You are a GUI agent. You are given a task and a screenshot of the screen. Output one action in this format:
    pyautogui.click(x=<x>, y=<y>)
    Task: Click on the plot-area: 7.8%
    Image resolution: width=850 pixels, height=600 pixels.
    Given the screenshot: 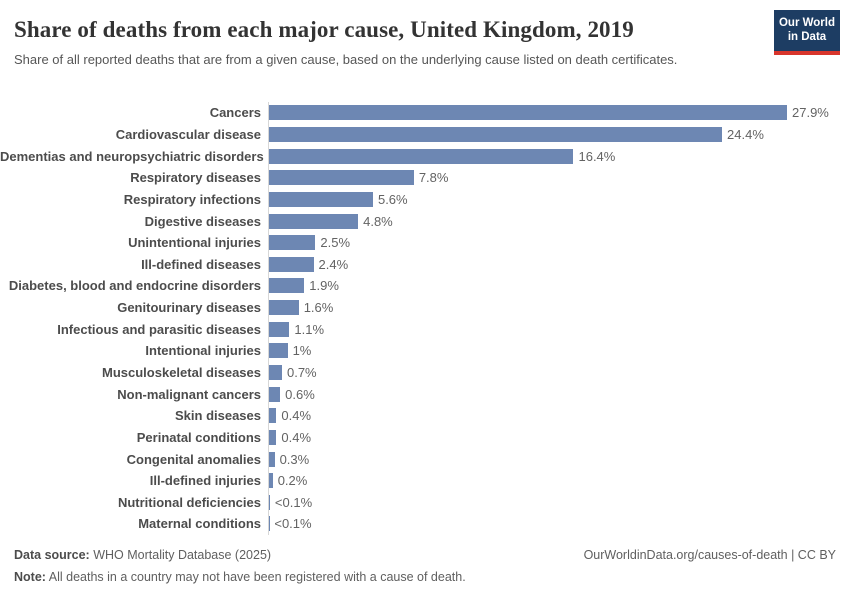 What is the action you would take?
    pyautogui.click(x=559, y=177)
    